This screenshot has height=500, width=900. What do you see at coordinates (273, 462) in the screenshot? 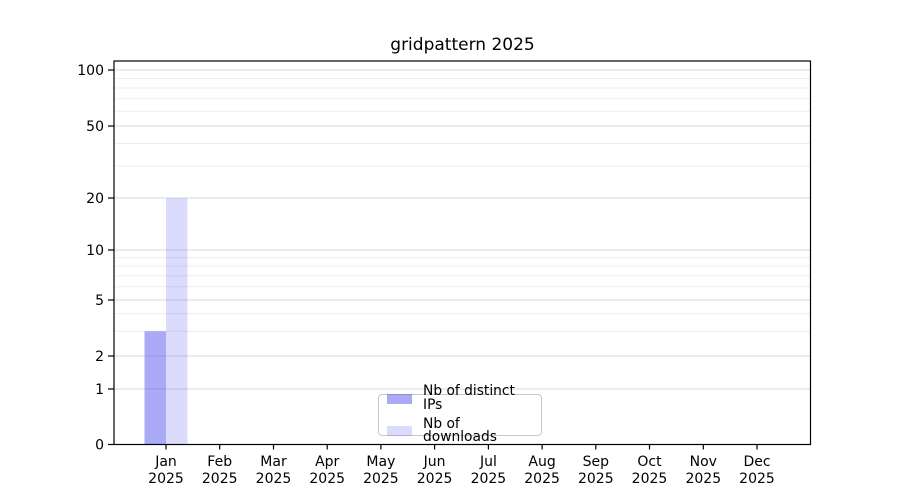
I see `x-tick-label-month: Mar` at bounding box center [273, 462].